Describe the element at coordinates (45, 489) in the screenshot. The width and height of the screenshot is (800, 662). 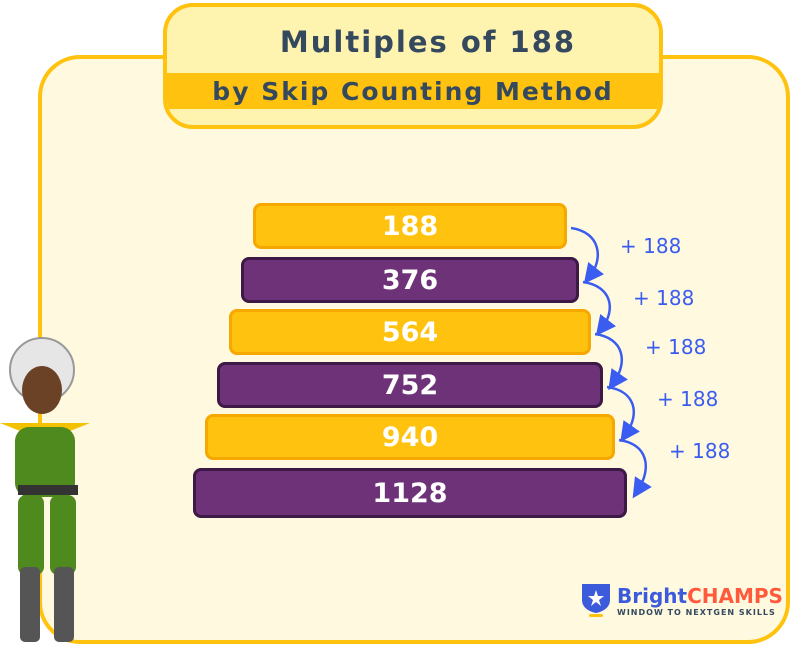
I see `character-illustration` at that location.